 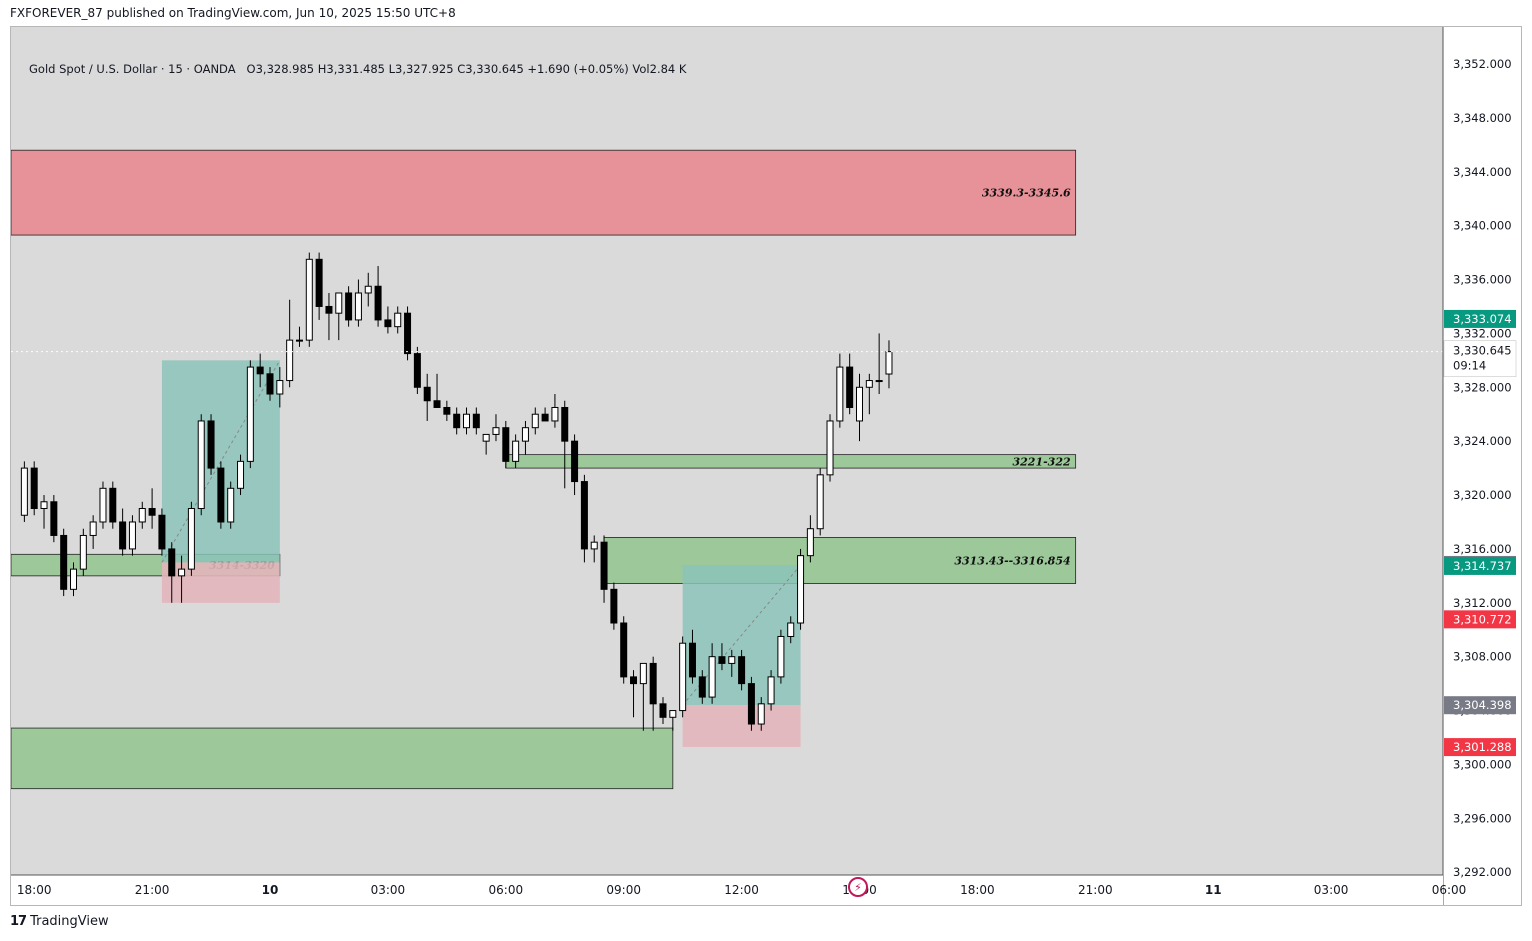 I want to click on supply-zone, so click(x=544, y=192).